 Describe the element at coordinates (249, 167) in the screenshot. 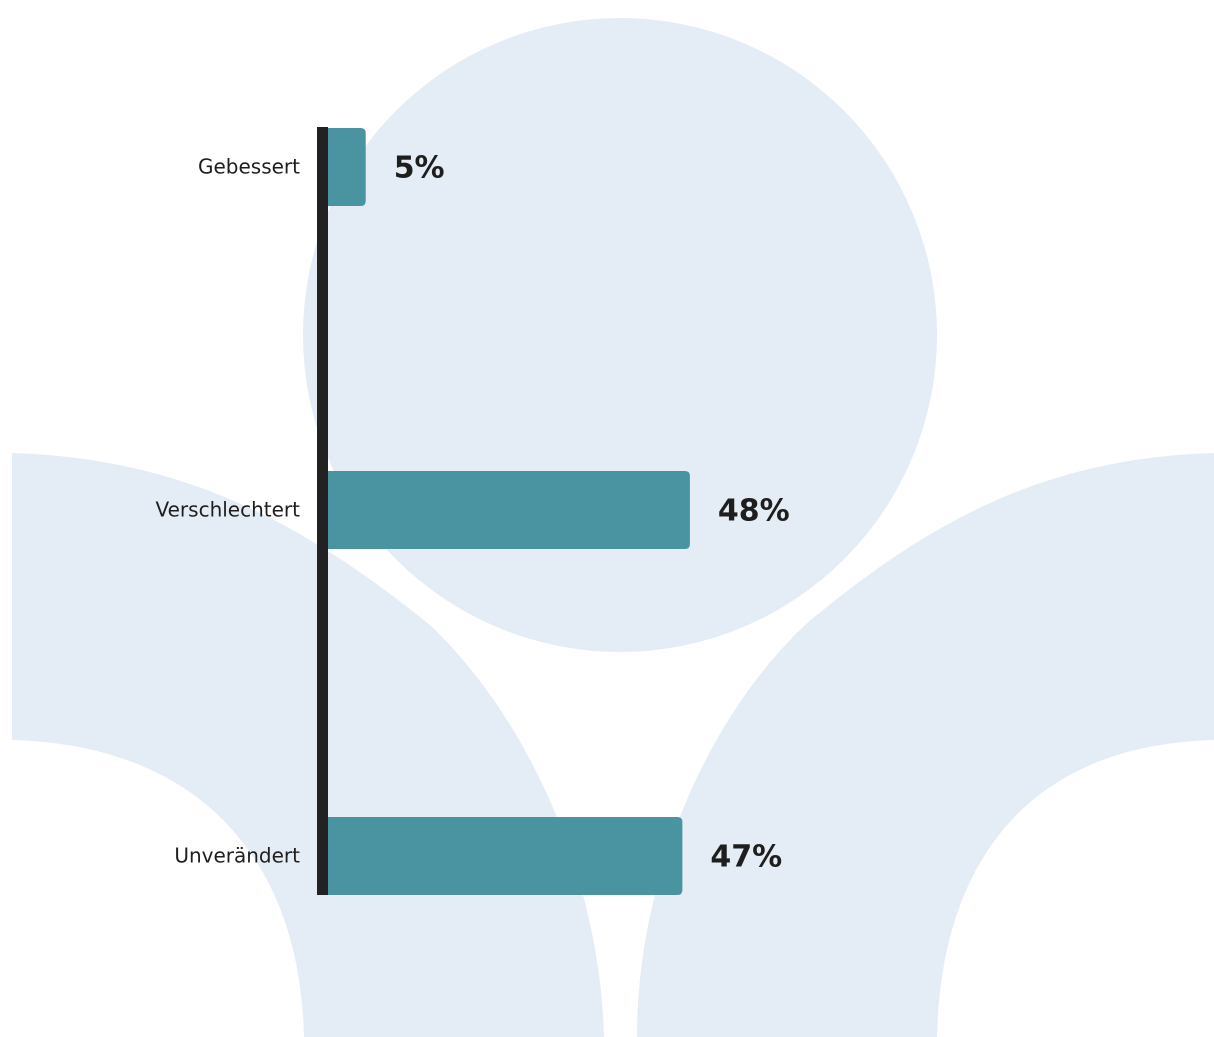

I see `category-label: Gebessert` at that location.